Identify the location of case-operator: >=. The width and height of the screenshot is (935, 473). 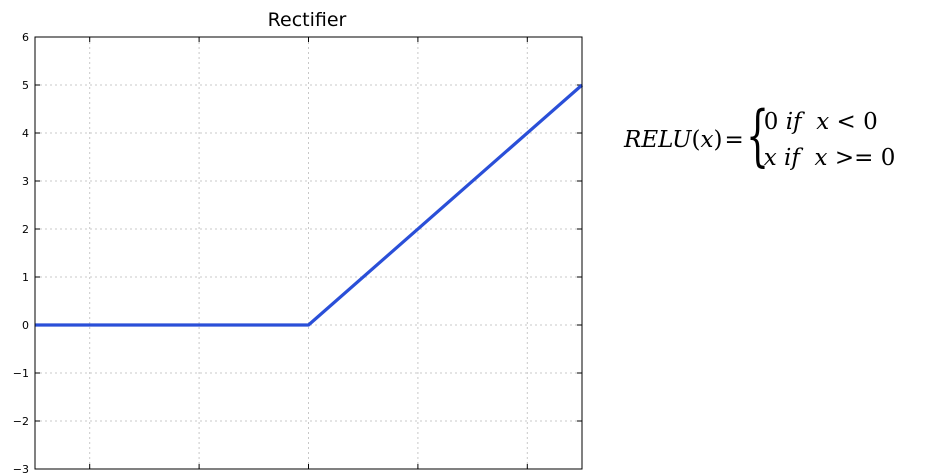
(854, 158).